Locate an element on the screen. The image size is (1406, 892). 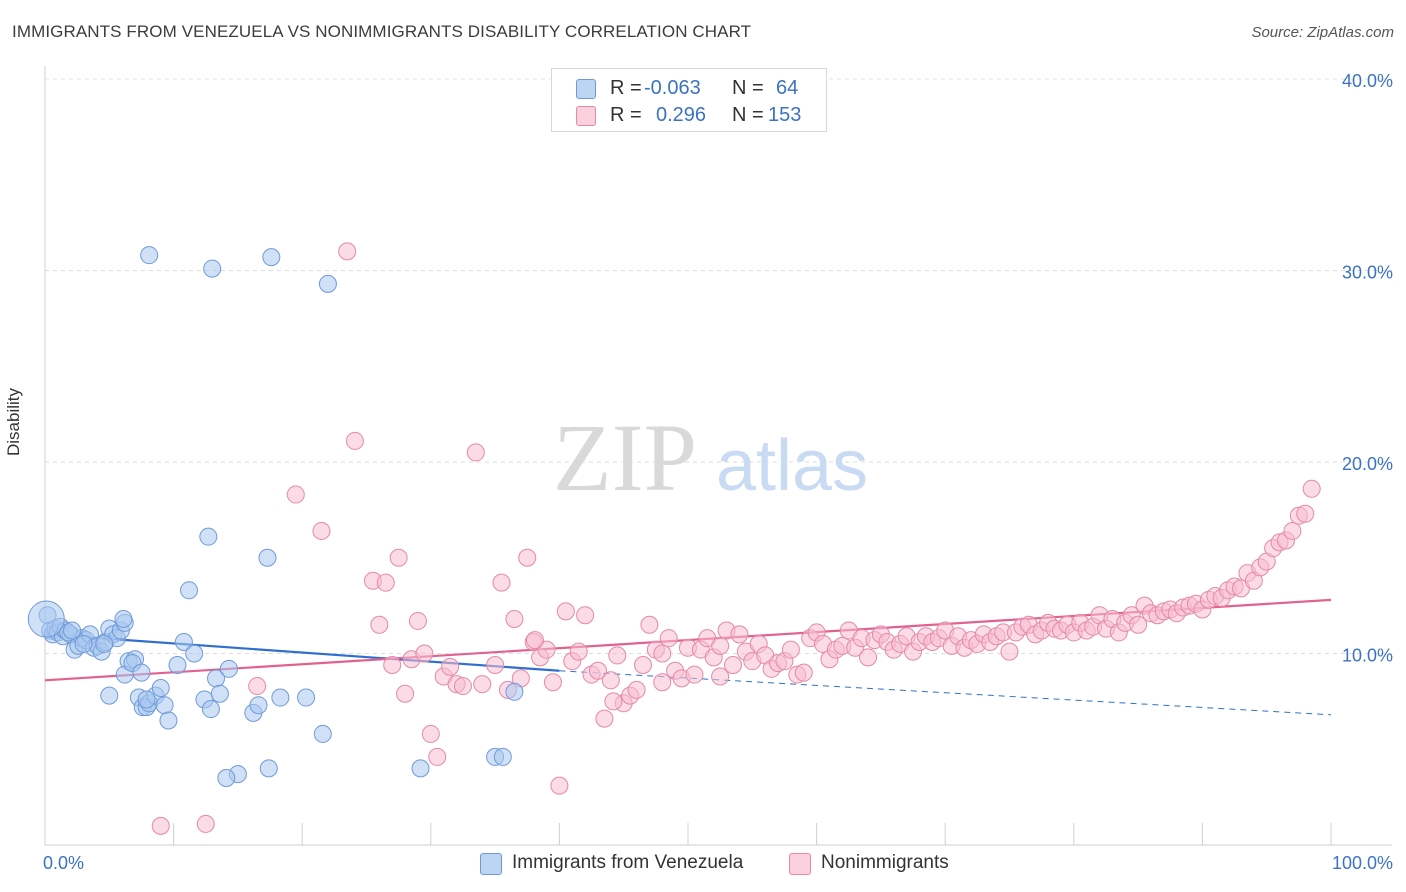
legend-r-value: 0.296 is located at coordinates (681, 115).